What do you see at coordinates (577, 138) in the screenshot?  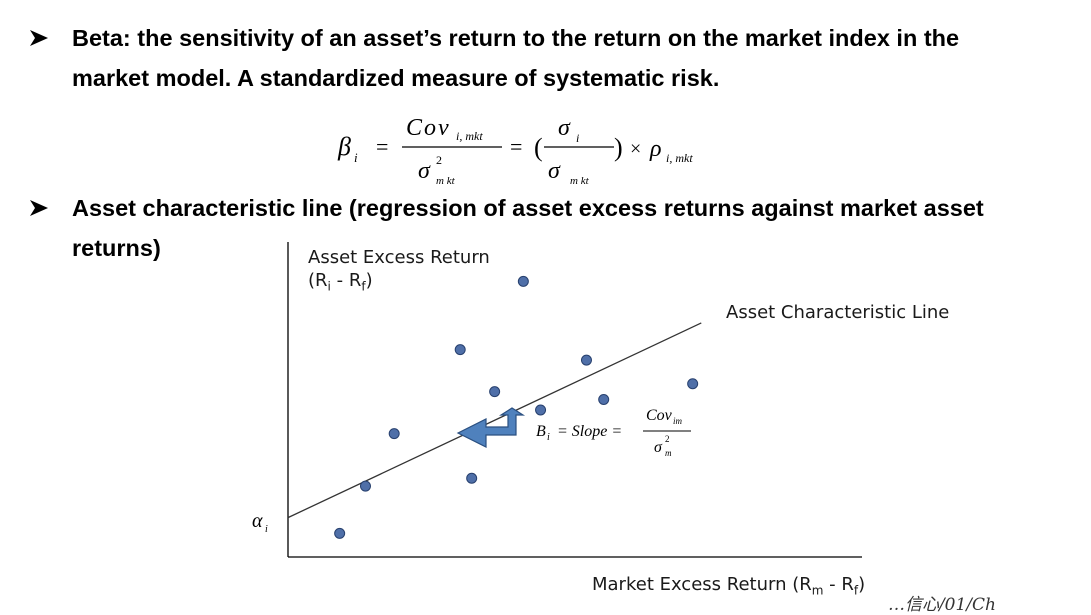 I see `sigma-i-subscript: i` at bounding box center [577, 138].